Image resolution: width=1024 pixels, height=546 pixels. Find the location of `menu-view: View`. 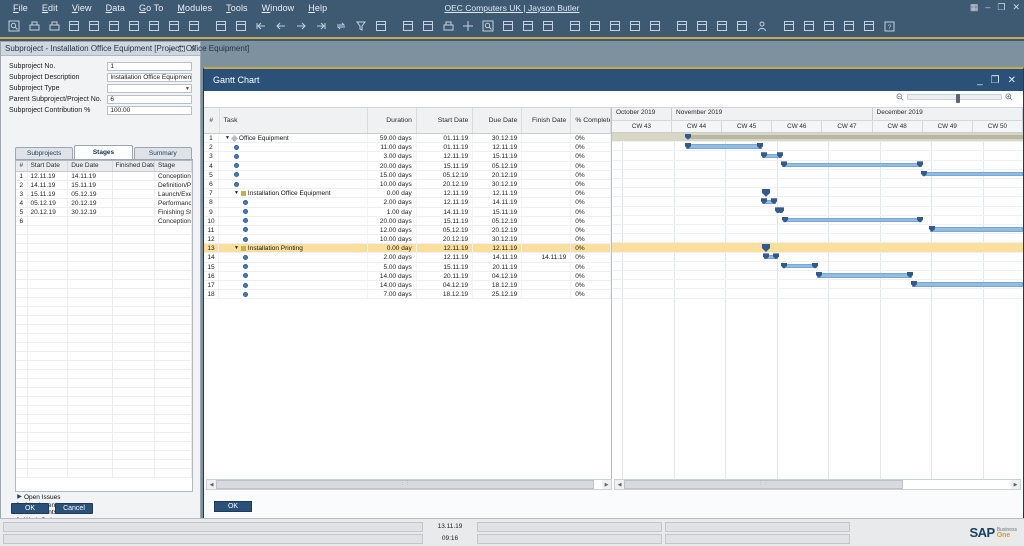

menu-view: View is located at coordinates (81, 7).